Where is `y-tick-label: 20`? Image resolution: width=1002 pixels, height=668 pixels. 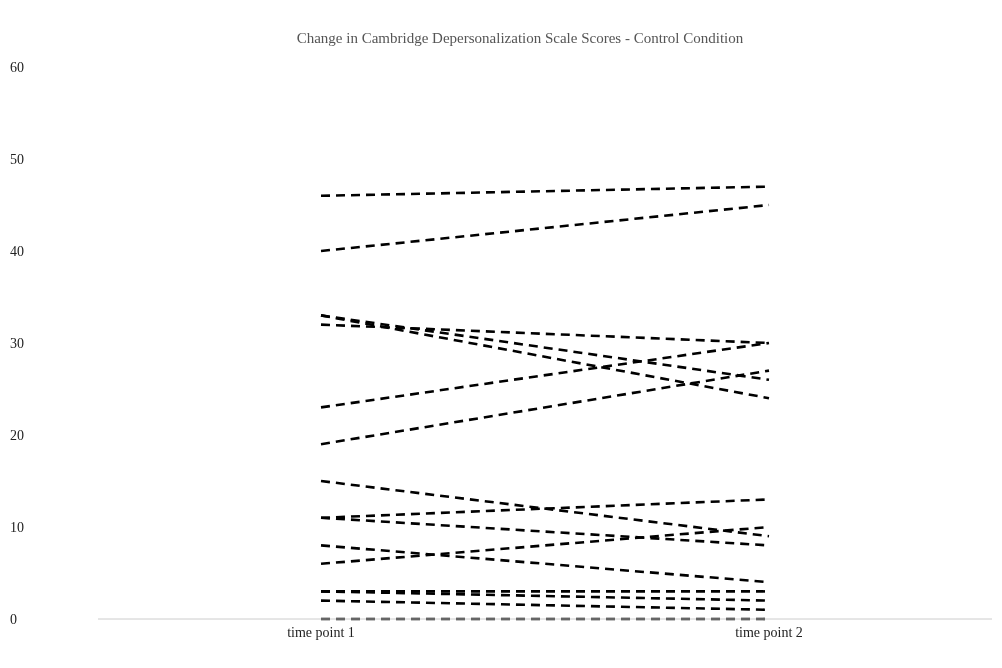 y-tick-label: 20 is located at coordinates (17, 435).